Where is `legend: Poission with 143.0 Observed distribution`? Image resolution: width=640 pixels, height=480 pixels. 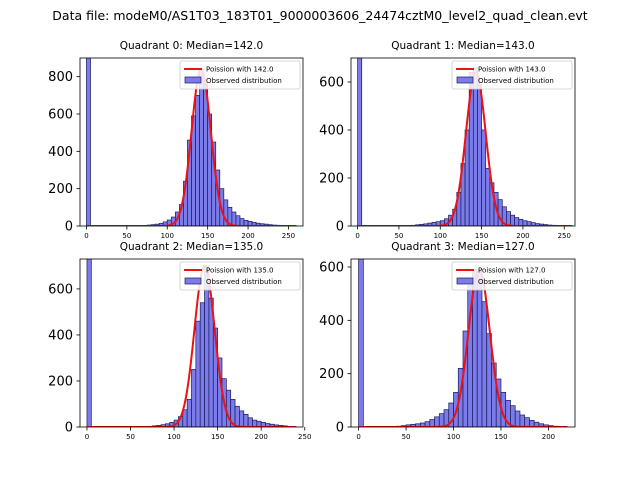 legend: Poission with 143.0 Observed distribution is located at coordinates (512, 75).